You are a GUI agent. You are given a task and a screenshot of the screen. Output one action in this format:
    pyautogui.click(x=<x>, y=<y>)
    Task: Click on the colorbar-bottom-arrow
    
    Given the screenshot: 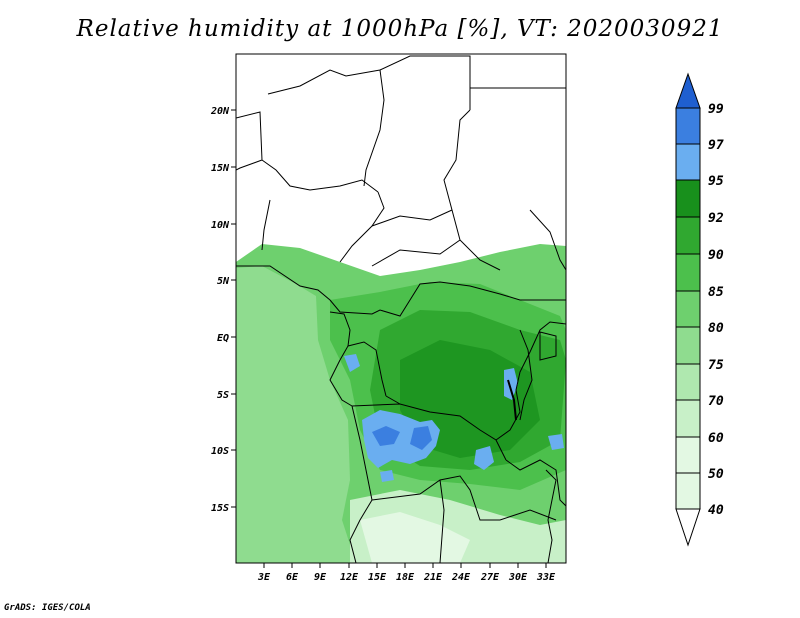 What is the action you would take?
    pyautogui.click(x=688, y=527)
    